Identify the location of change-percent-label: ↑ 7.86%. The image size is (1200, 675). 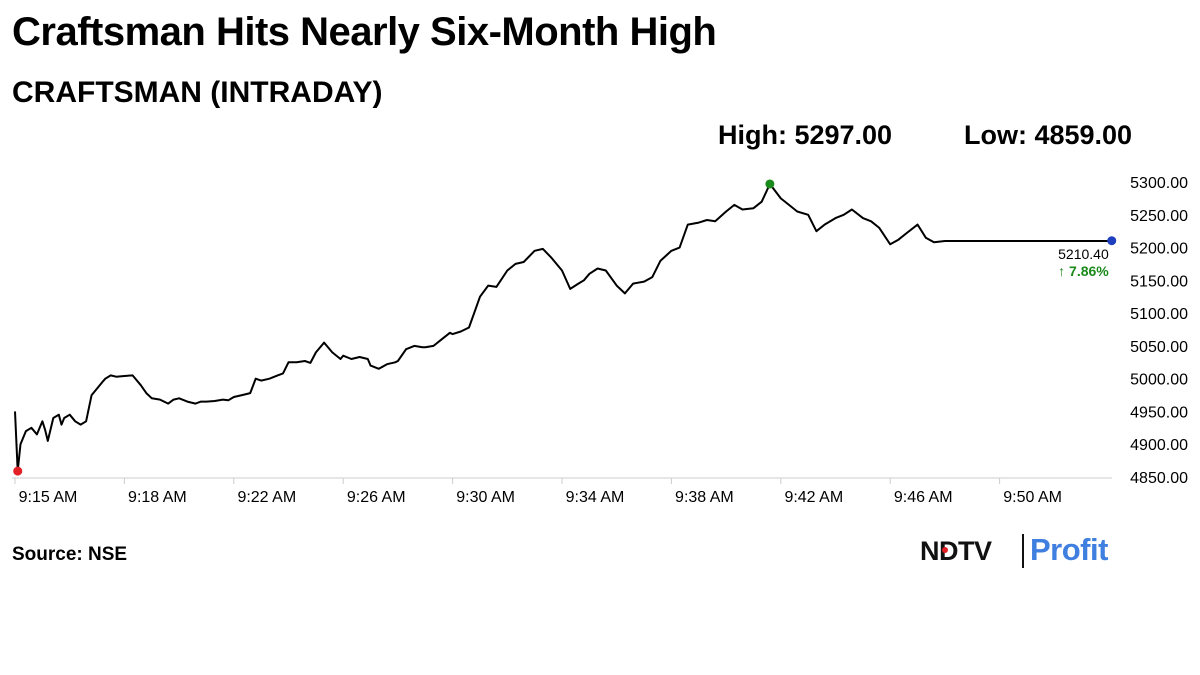
(1083, 271).